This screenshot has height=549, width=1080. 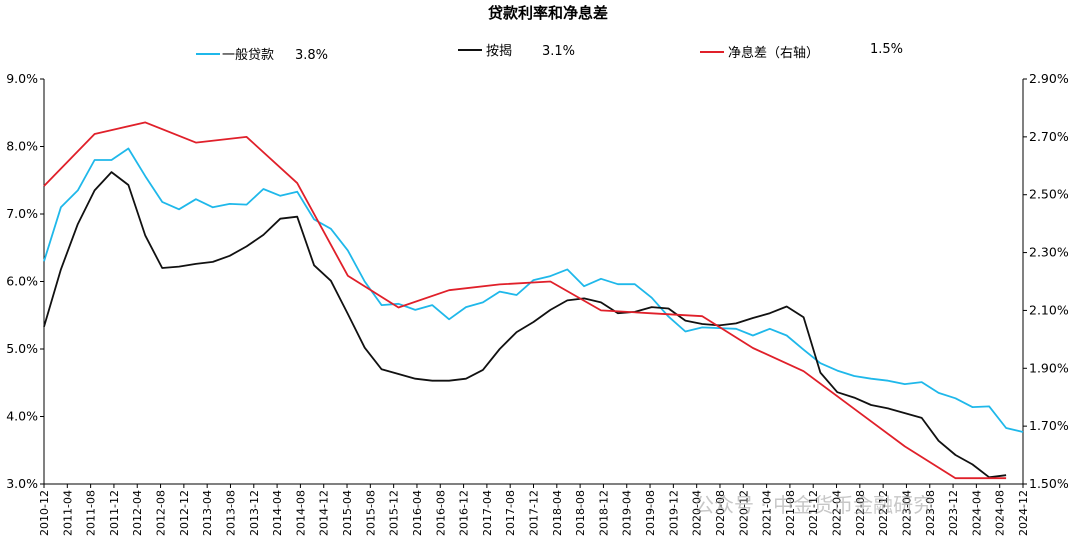 I want to click on x-axis-tick-label: 2012-12, so click(x=184, y=513).